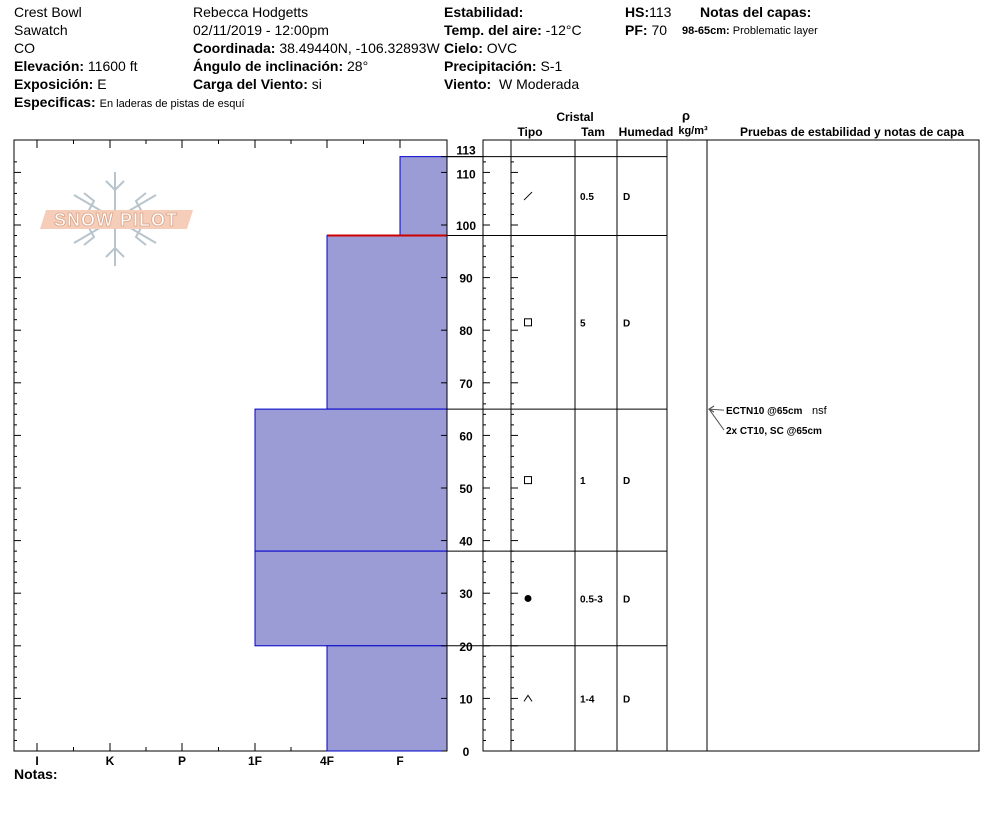 This screenshot has width=994, height=840. Describe the element at coordinates (686, 115) in the screenshot. I see `header-rho: ρ` at that location.